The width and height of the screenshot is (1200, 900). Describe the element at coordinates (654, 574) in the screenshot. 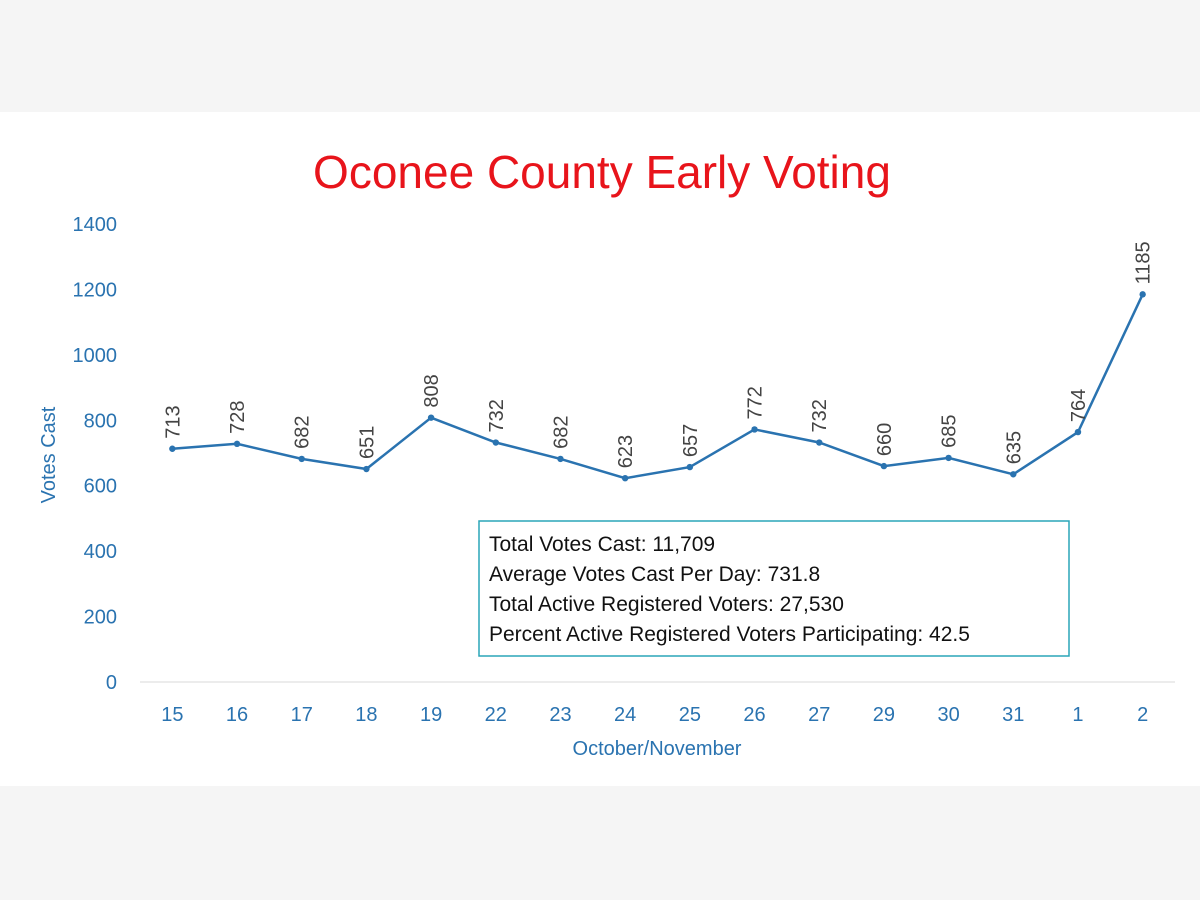

I see `info-average-votes: Average Votes Cast Per Day: 731.8` at that location.